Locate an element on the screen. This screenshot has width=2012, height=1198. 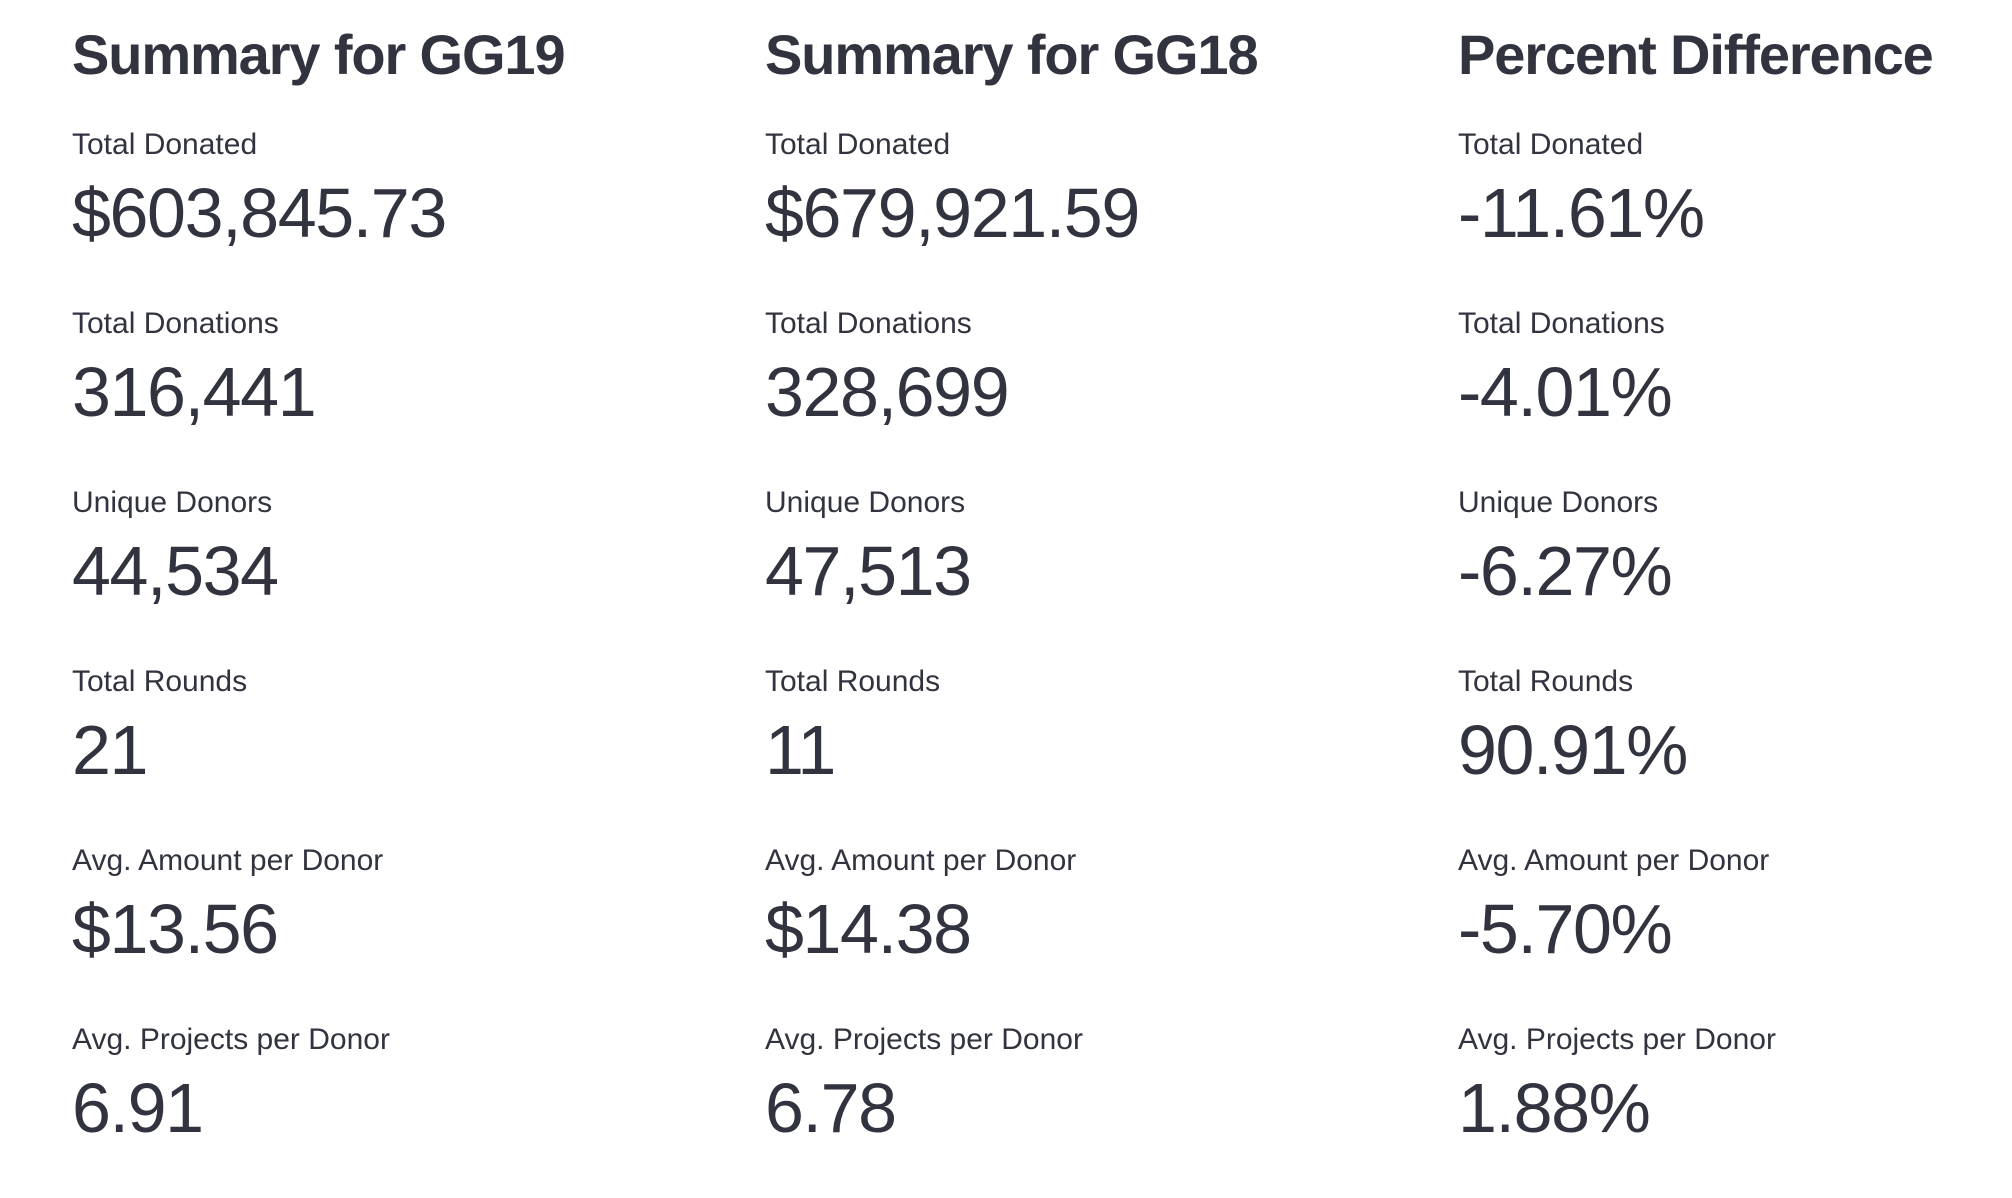
metric-value: $14.38 is located at coordinates (868, 929).